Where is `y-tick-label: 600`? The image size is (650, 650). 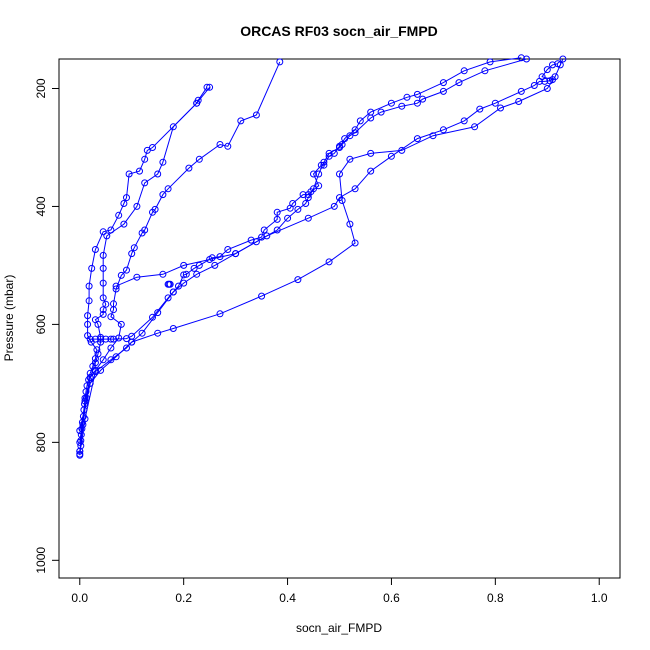 y-tick-label: 600 is located at coordinates (41, 324).